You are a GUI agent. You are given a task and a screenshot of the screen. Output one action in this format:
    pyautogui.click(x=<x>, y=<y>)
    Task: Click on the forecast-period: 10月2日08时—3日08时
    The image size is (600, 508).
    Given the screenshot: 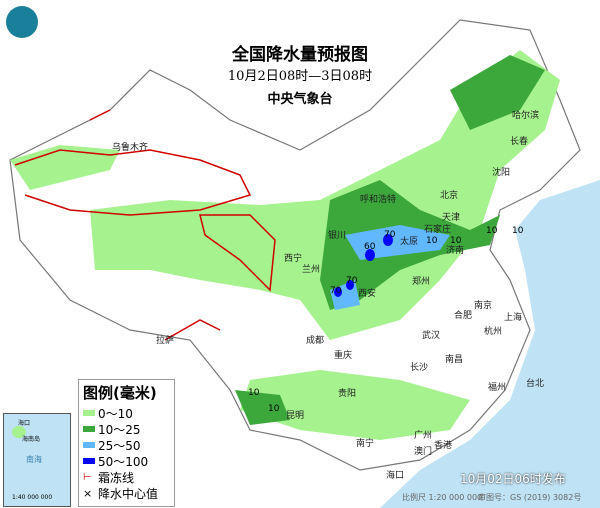 What is the action you would take?
    pyautogui.click(x=300, y=76)
    